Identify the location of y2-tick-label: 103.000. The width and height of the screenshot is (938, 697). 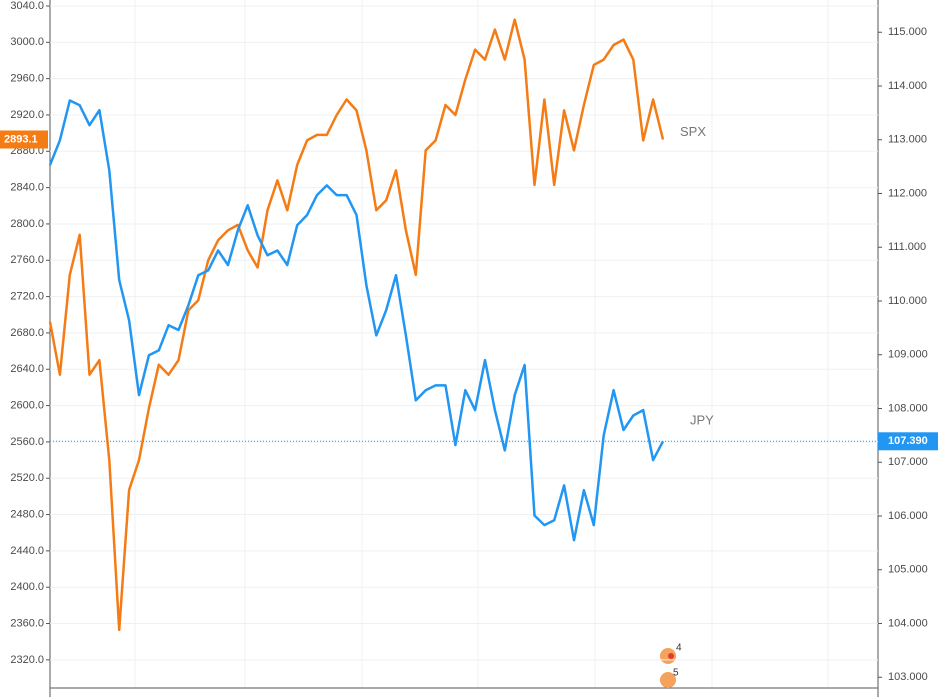
(908, 677).